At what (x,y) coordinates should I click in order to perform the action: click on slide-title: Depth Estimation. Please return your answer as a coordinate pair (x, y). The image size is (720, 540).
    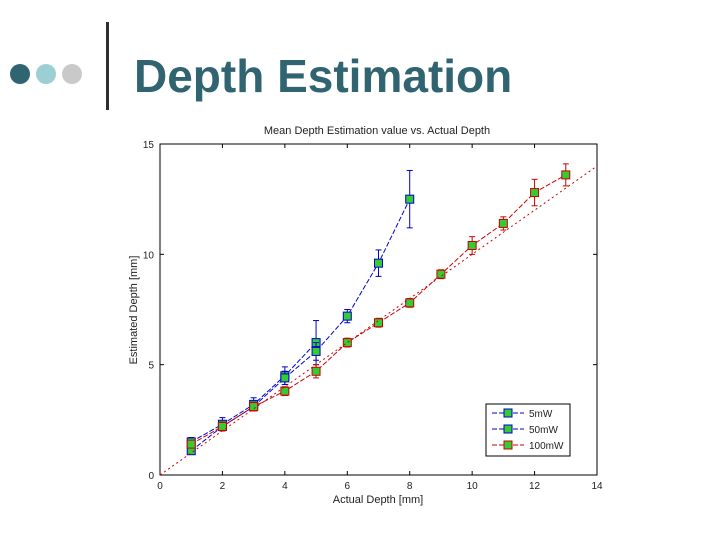
    Looking at the image, I should click on (323, 76).